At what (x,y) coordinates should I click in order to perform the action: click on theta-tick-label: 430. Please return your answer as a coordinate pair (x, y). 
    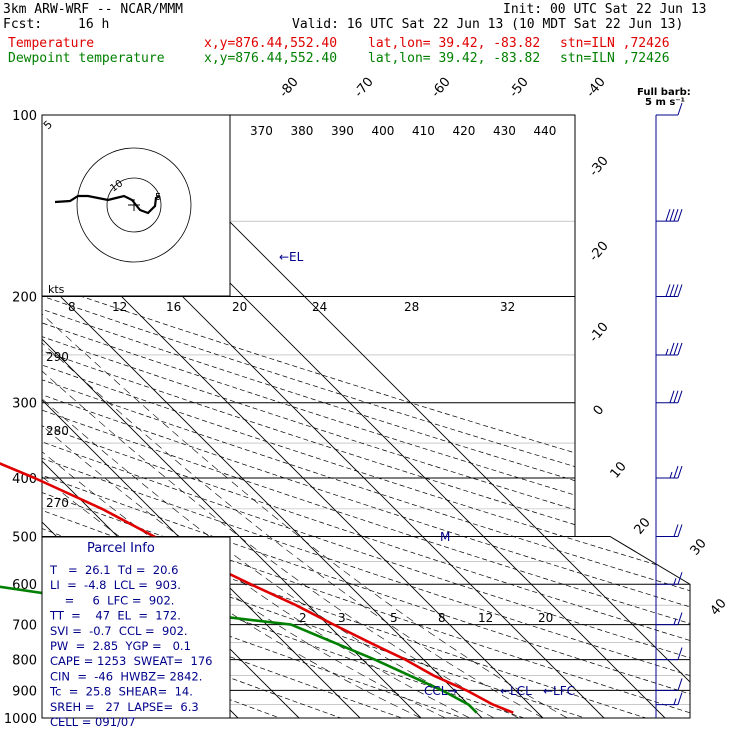
    Looking at the image, I should click on (504, 131).